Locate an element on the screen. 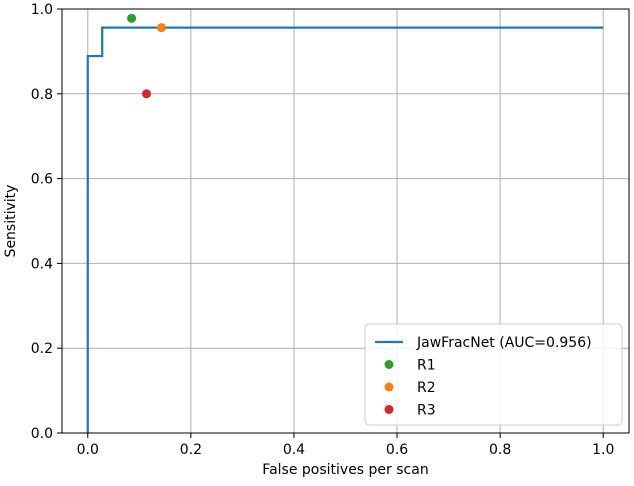  x-axis-ticks: 0.0 0.2 0.4 0.6 0.8 1.0 is located at coordinates (345, 445).